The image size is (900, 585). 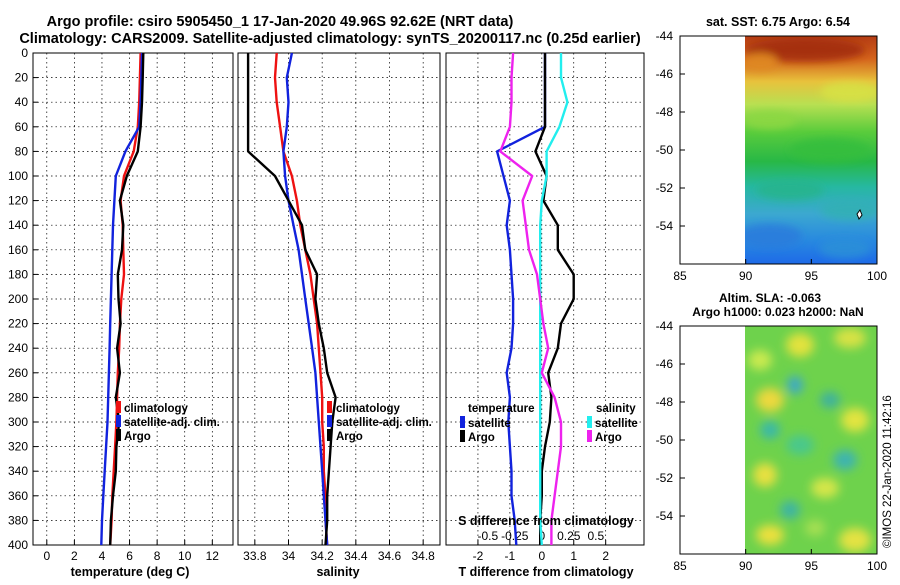 I want to click on depth-tick-label: 40, so click(x=22, y=102).